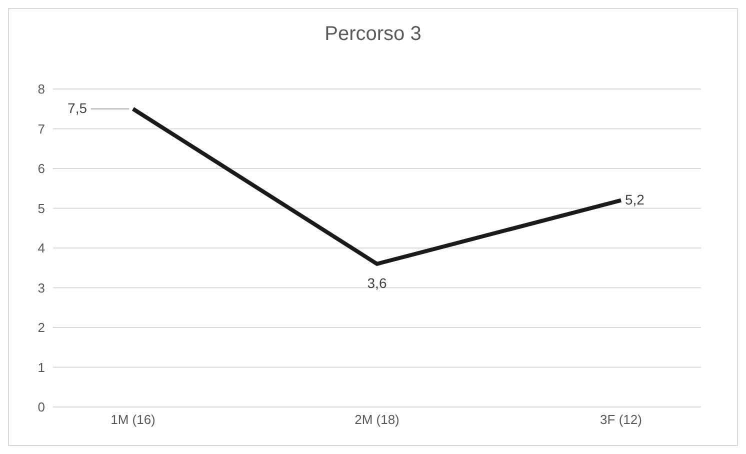 This screenshot has width=746, height=454. I want to click on chart-title: Percorso 3, so click(373, 34).